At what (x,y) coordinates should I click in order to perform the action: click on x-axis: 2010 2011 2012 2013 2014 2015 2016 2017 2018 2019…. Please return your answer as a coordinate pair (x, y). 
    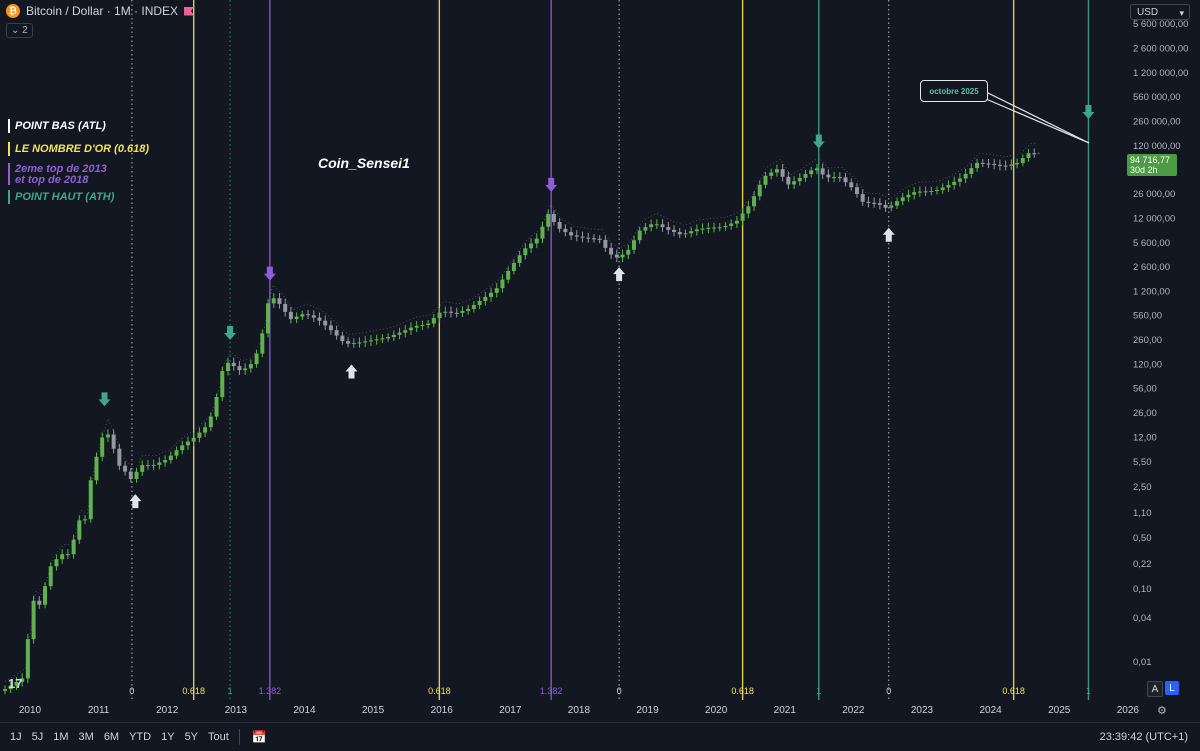
    Looking at the image, I should click on (579, 710).